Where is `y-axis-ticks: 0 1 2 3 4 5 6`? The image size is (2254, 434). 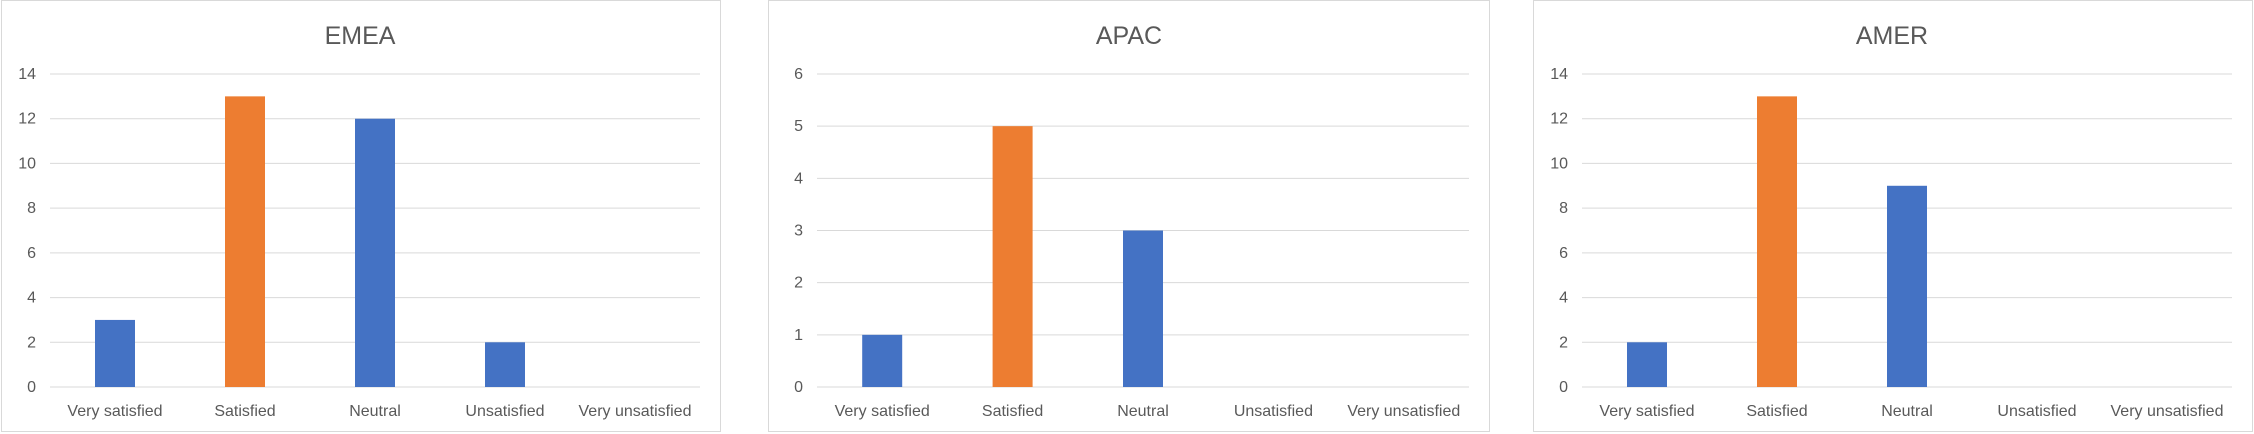
y-axis-ticks: 0 1 2 3 4 5 6 is located at coordinates (798, 231).